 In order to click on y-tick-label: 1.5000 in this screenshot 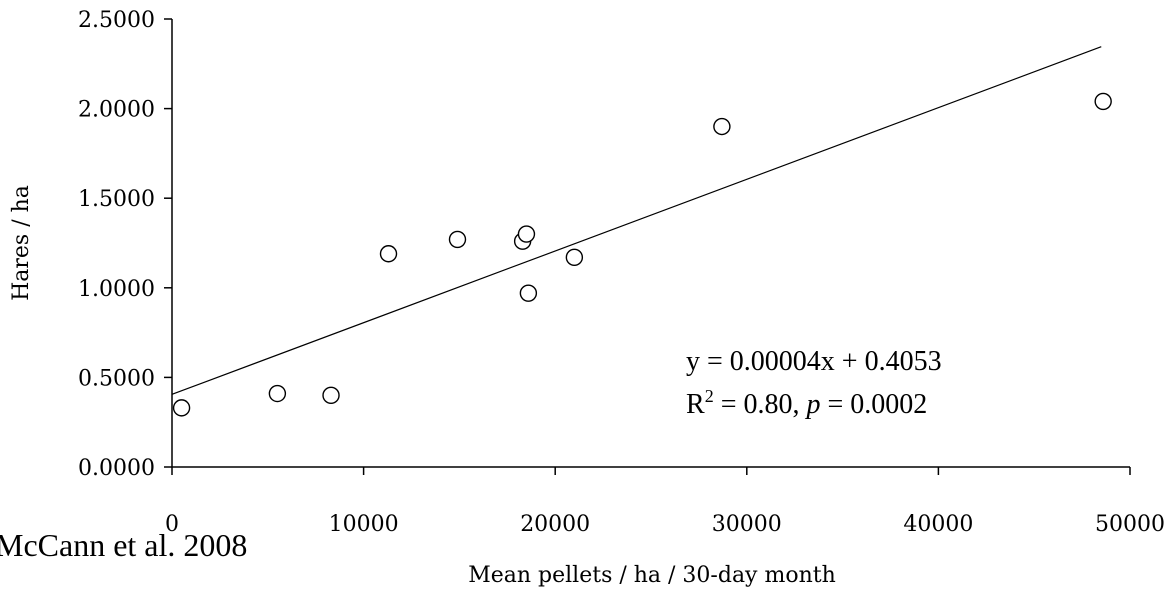, I will do `click(116, 199)`.